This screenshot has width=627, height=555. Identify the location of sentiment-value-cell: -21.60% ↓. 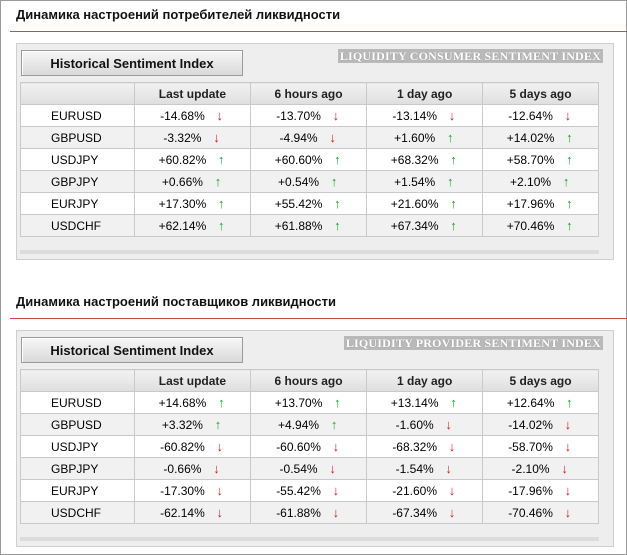
(425, 490).